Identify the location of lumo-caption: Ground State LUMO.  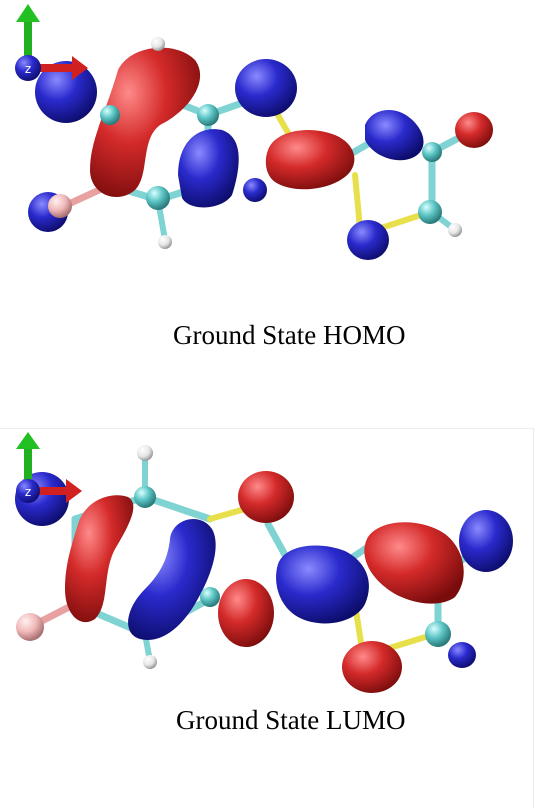
(291, 720).